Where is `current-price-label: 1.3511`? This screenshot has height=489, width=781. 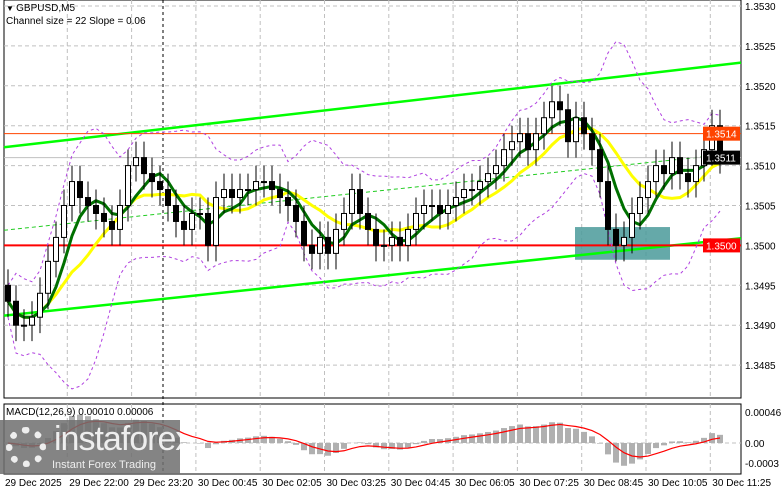 current-price-label: 1.3511 is located at coordinates (721, 159).